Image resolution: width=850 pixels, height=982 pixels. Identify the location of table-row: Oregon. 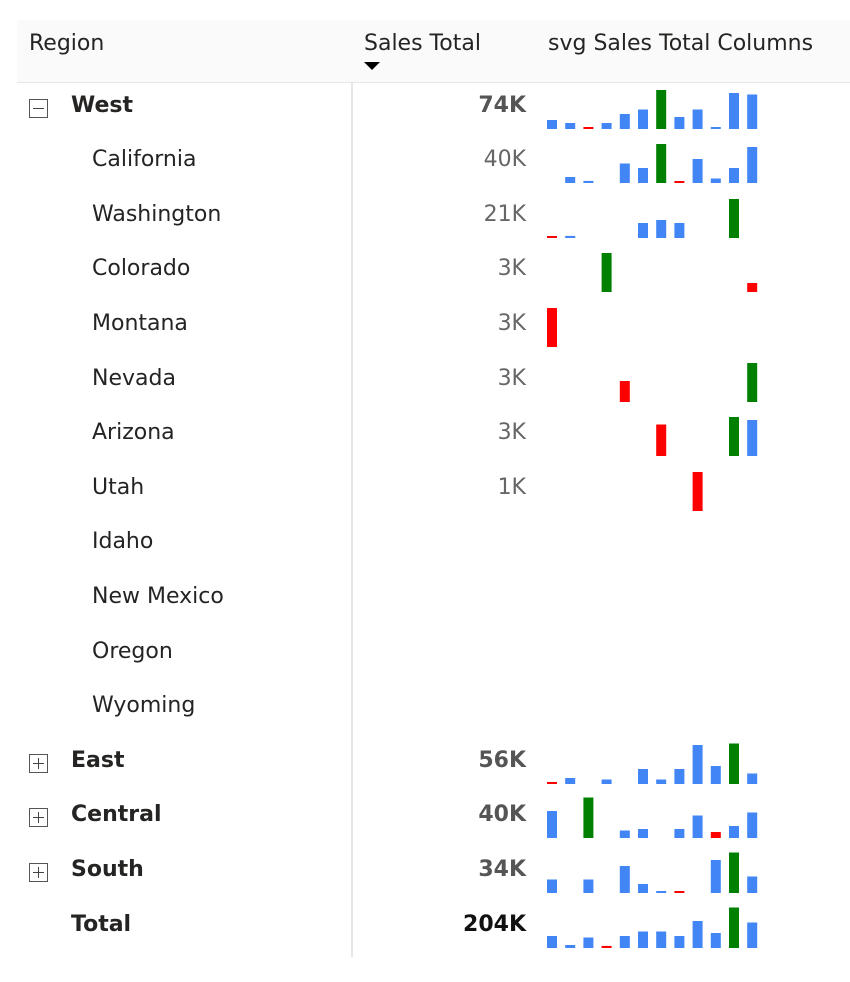
(433, 654).